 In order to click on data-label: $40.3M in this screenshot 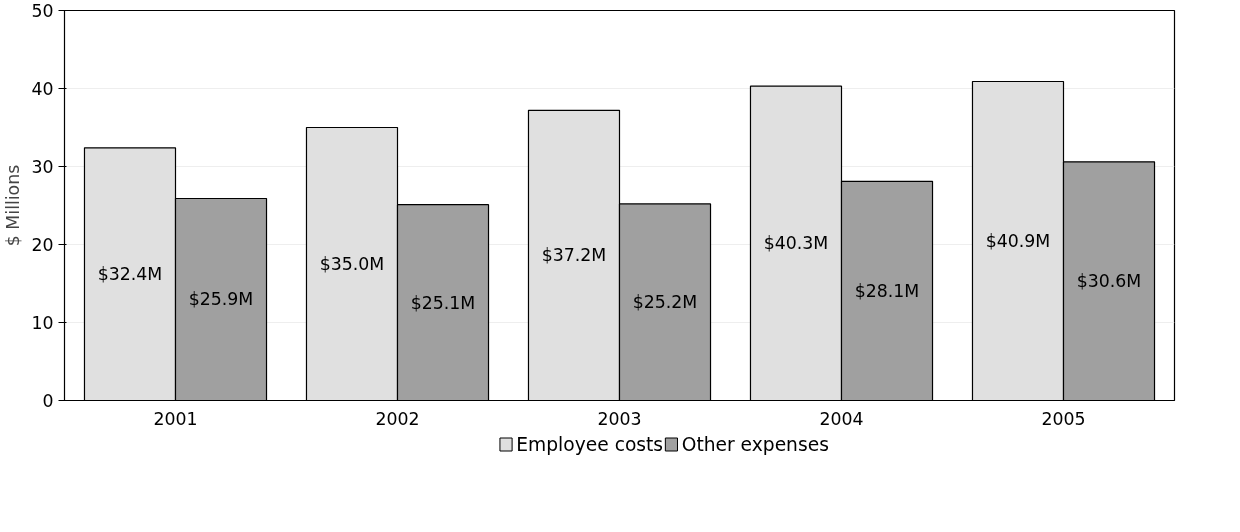, I will do `click(796, 243)`.